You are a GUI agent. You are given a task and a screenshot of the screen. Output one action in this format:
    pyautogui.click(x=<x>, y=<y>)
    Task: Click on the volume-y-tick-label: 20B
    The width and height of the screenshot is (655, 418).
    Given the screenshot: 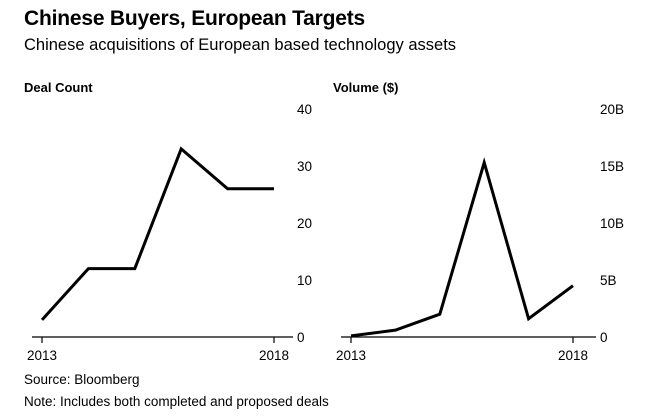 What is the action you would take?
    pyautogui.click(x=612, y=109)
    